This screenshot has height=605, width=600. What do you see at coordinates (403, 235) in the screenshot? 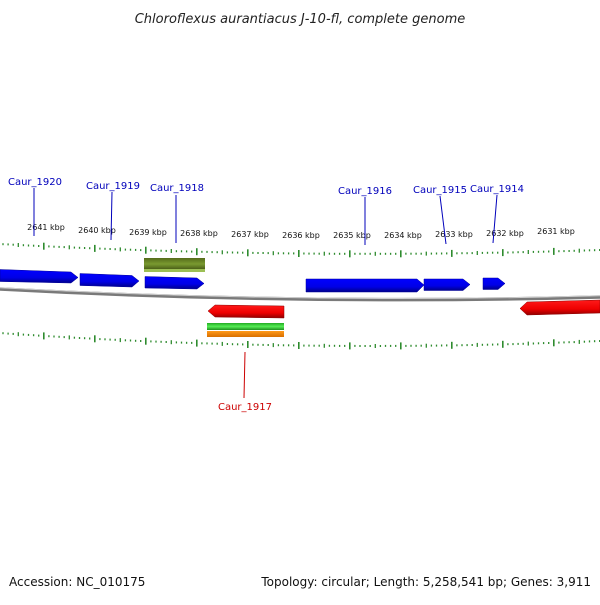
I see `scale-label: 2634 kbp` at bounding box center [403, 235].